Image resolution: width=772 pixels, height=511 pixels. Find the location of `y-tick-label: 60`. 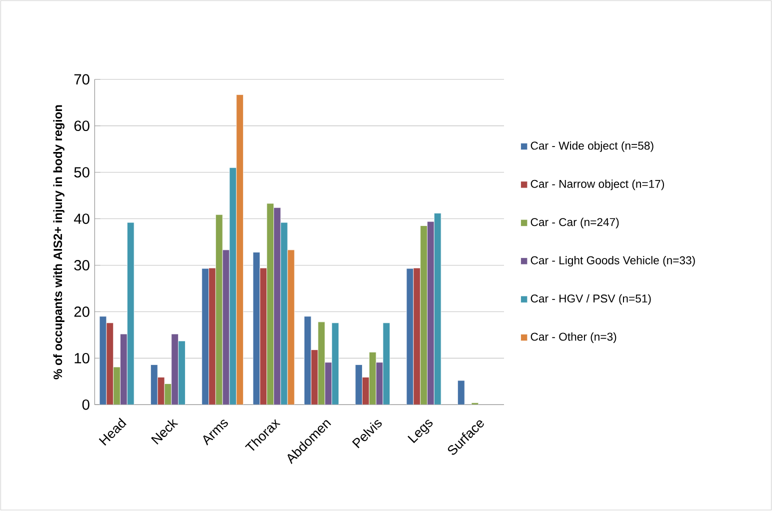

y-tick-label: 60 is located at coordinates (82, 126).